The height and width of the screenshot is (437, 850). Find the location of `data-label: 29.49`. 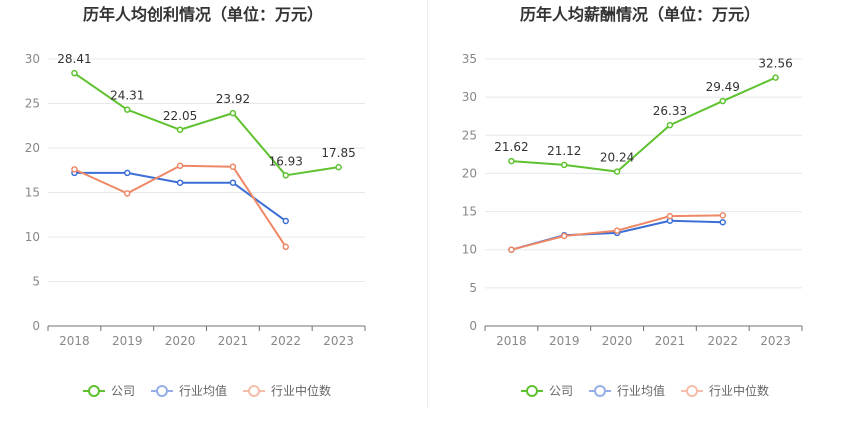

data-label: 29.49 is located at coordinates (723, 87).